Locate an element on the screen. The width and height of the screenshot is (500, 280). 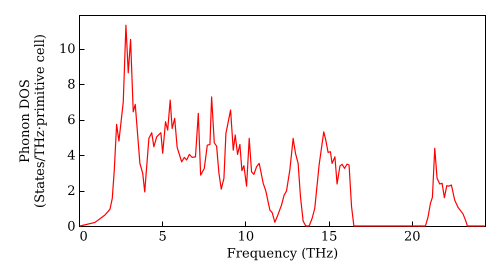
y-tick-label: 2 is located at coordinates (71, 192).